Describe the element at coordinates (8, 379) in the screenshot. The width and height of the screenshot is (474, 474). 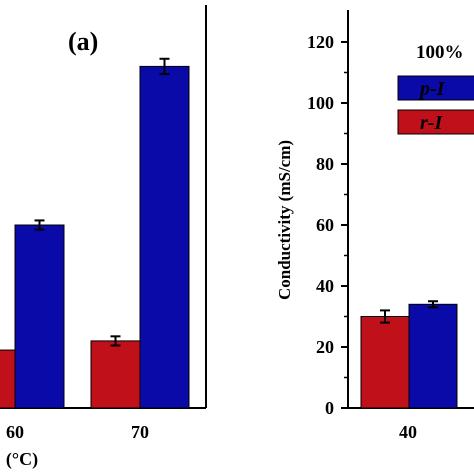
I see `bar-60-s0` at that location.